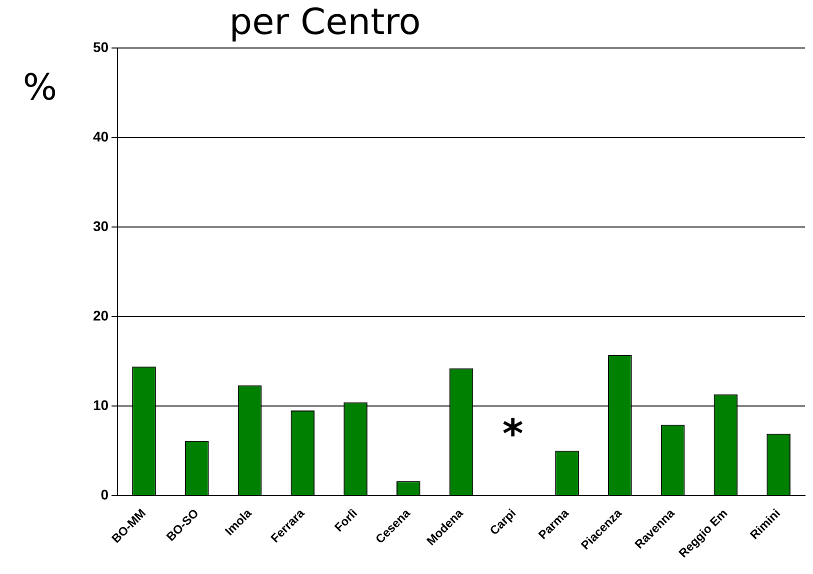 The width and height of the screenshot is (813, 574). Describe the element at coordinates (325, 22) in the screenshot. I see `chart-title: per Centro` at that location.